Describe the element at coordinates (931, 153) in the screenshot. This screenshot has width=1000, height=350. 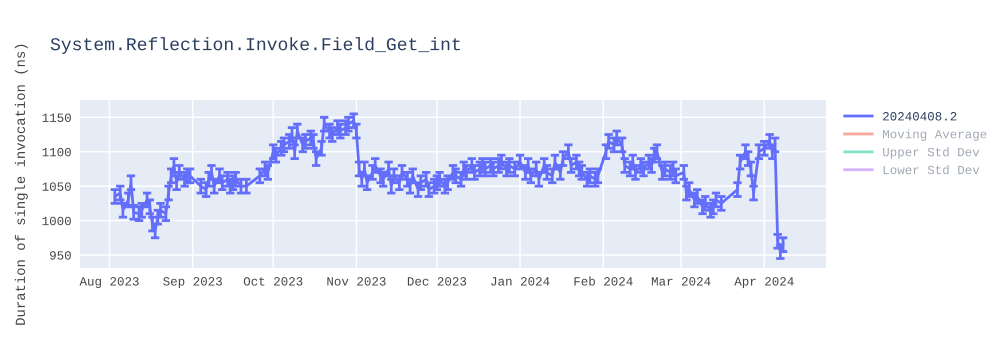
I see `legend-label: Upper Std Dev` at that location.